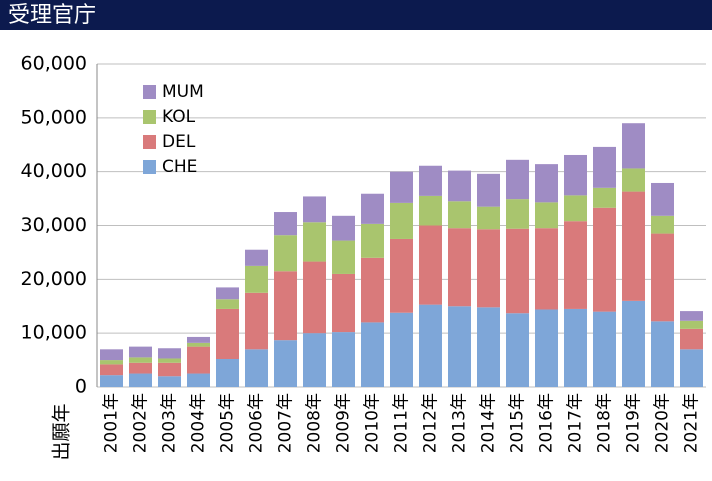 Image resolution: width=712 pixels, height=481 pixels. Describe the element at coordinates (356, 15) in the screenshot. I see `header-bar` at that location.